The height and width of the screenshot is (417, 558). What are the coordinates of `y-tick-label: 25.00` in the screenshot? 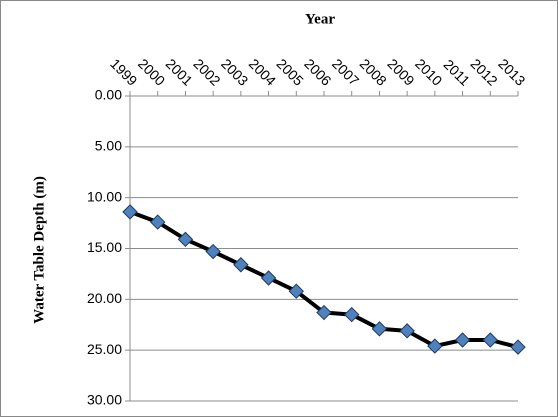 It's located at (104, 349).